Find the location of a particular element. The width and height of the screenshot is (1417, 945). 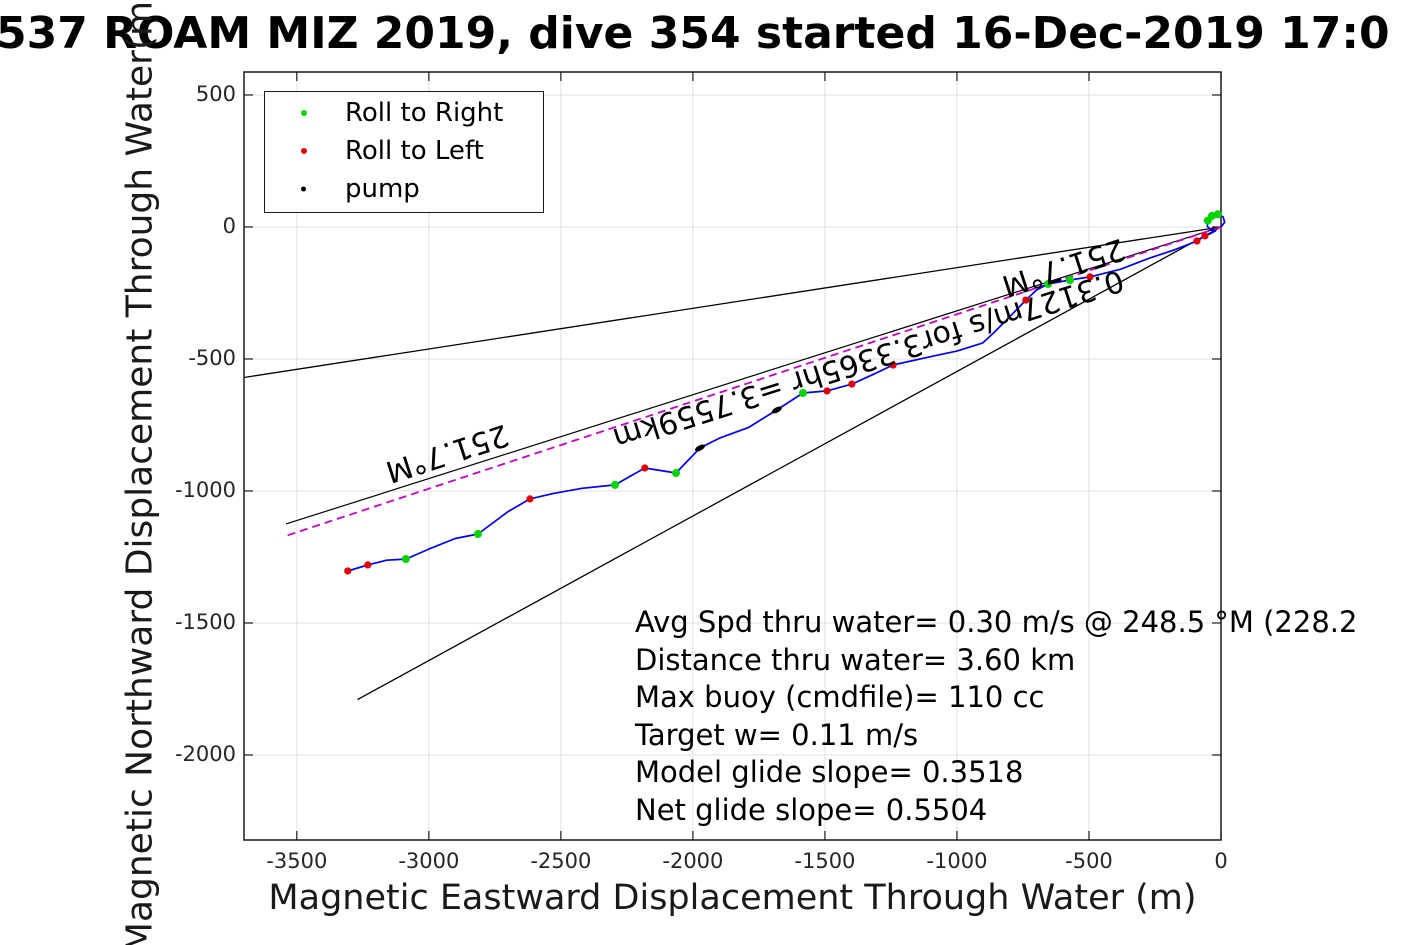

legend-item-pump: pump is located at coordinates (404, 189).